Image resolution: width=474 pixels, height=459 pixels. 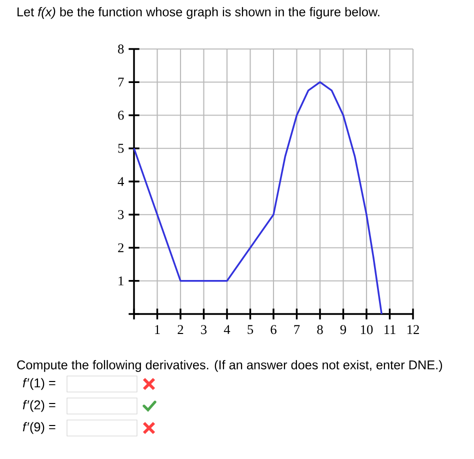 I want to click on x-tick-label: 12, so click(x=413, y=329).